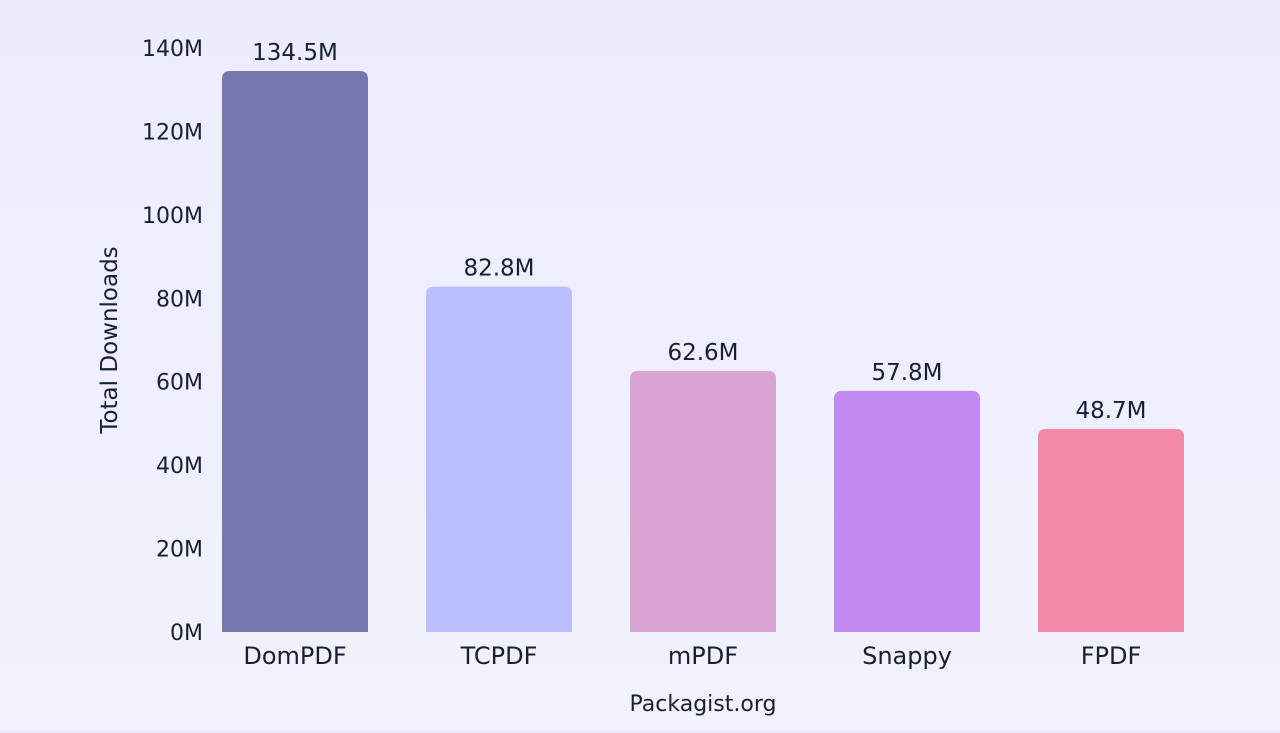 This screenshot has width=1280, height=733. Describe the element at coordinates (172, 132) in the screenshot. I see `y-tick-label: 120M` at that location.